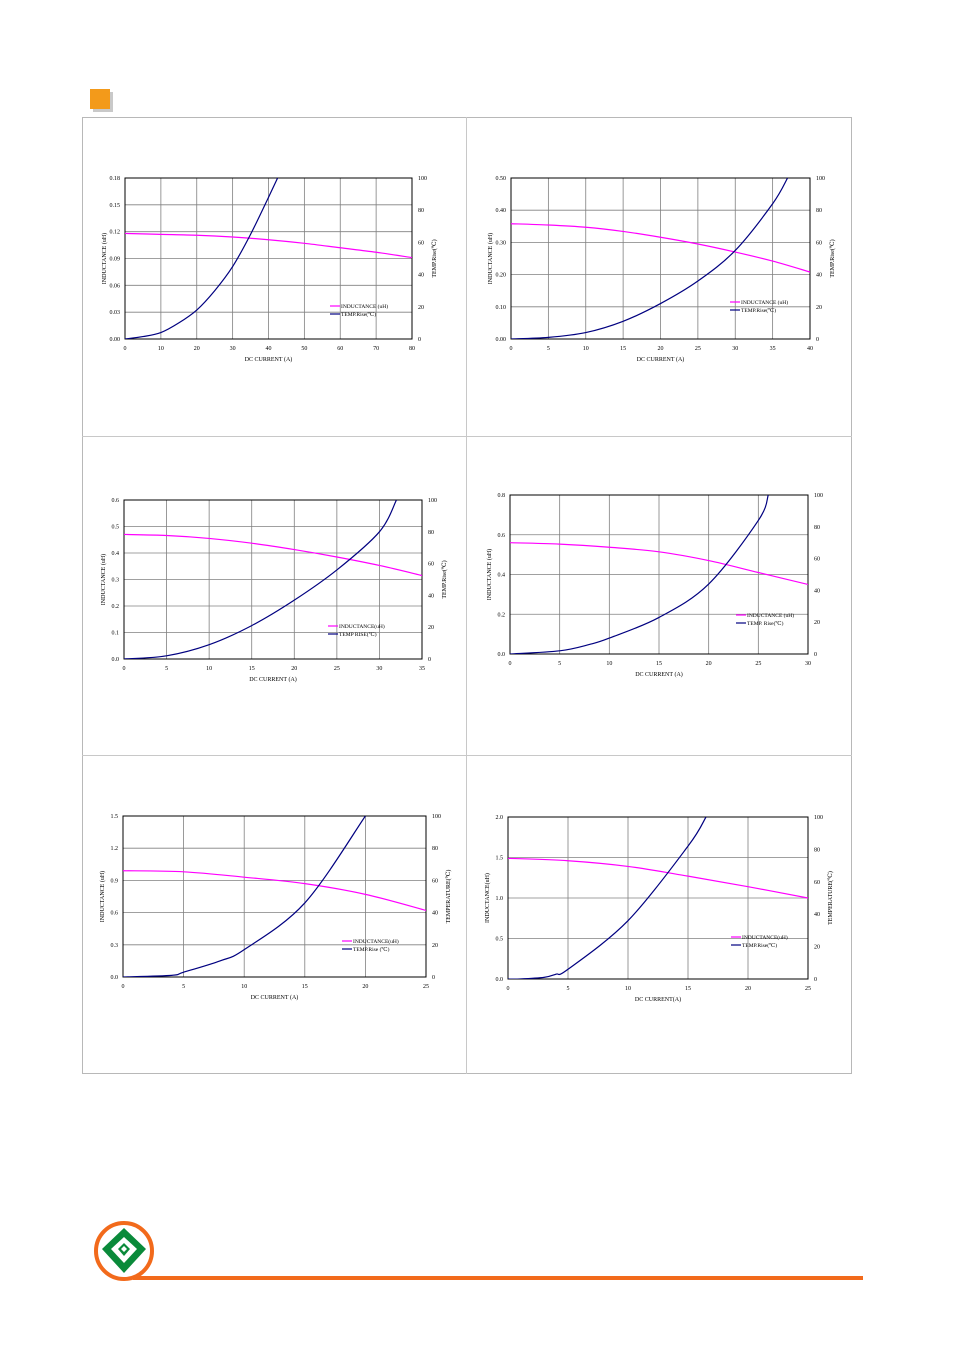 The width and height of the screenshot is (954, 1351). I want to click on y-tick-label: 0.09, so click(115, 260).